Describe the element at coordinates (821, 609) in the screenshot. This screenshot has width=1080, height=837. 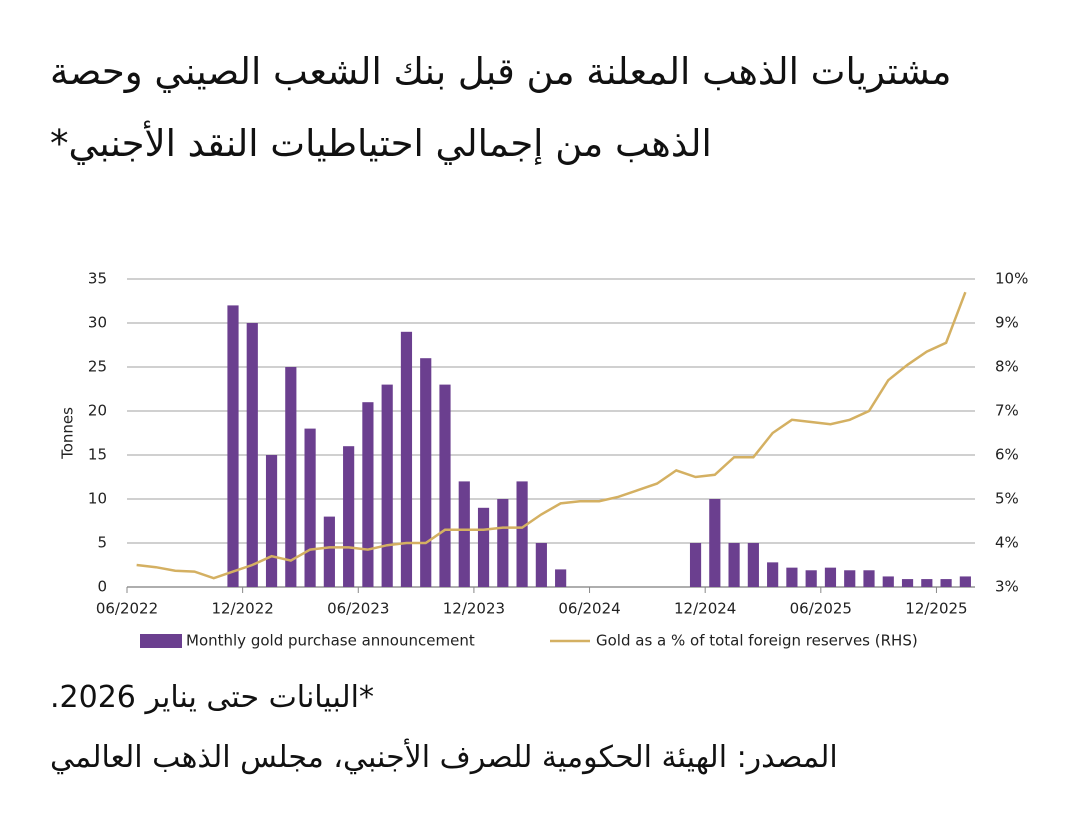
I see `x-tick-label: 06/2025` at that location.